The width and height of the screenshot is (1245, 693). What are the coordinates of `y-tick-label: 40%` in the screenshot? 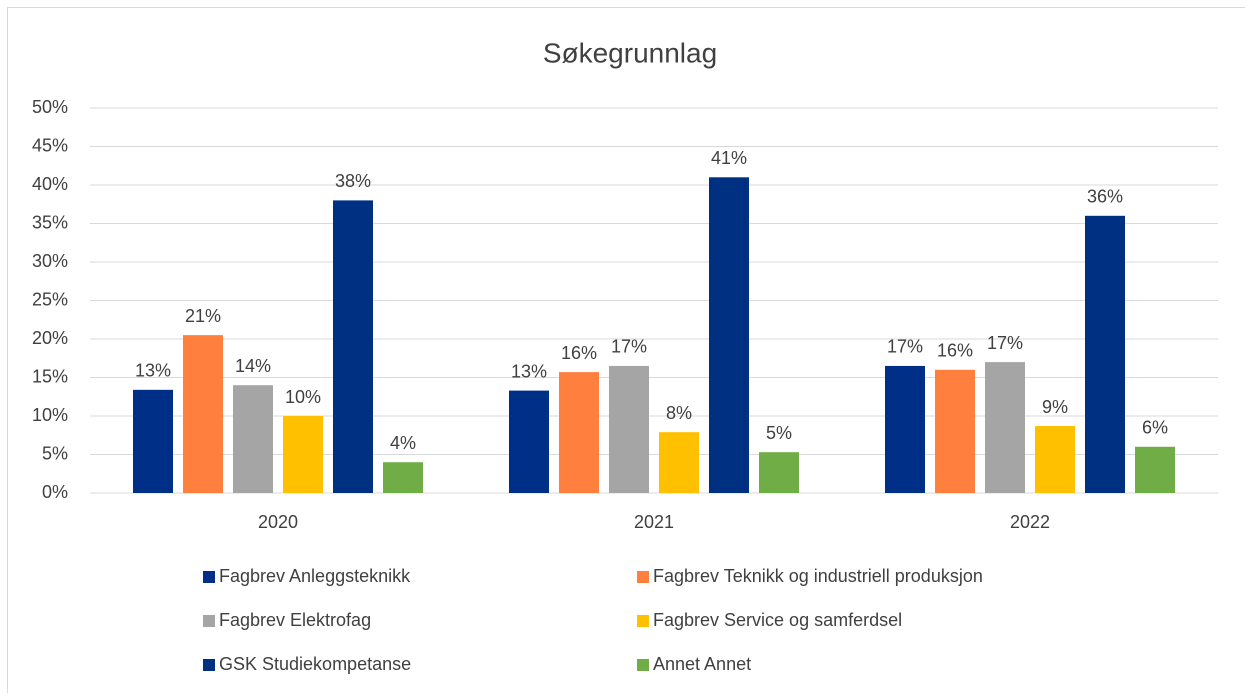 It's located at (50, 184).